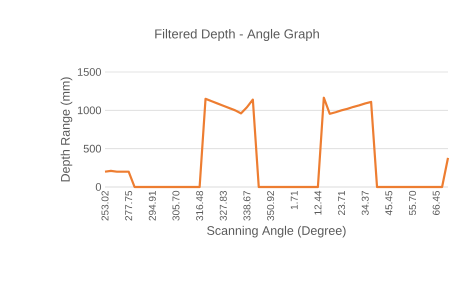 The image size is (474, 301). What do you see at coordinates (90, 72) in the screenshot?
I see `y-tick-label: 1500` at bounding box center [90, 72].